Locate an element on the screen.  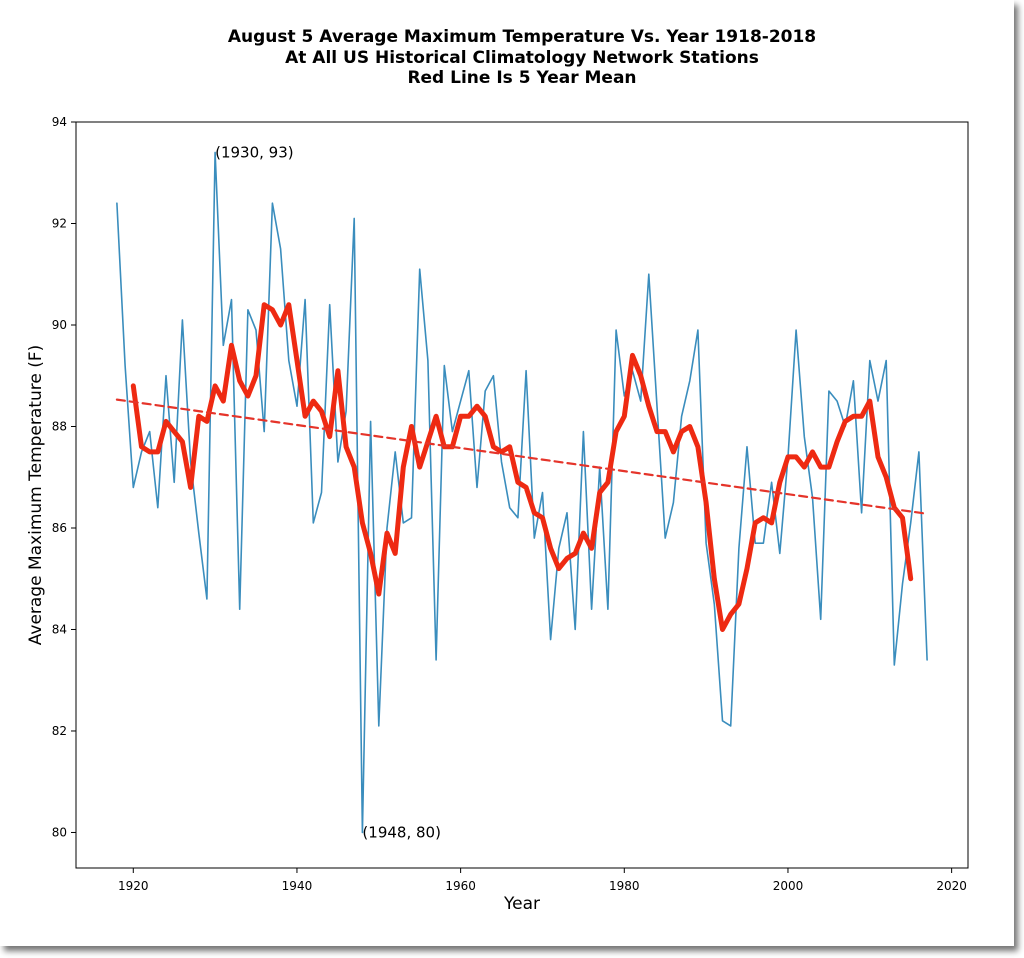
x-tick-label: 2020 is located at coordinates (951, 886).